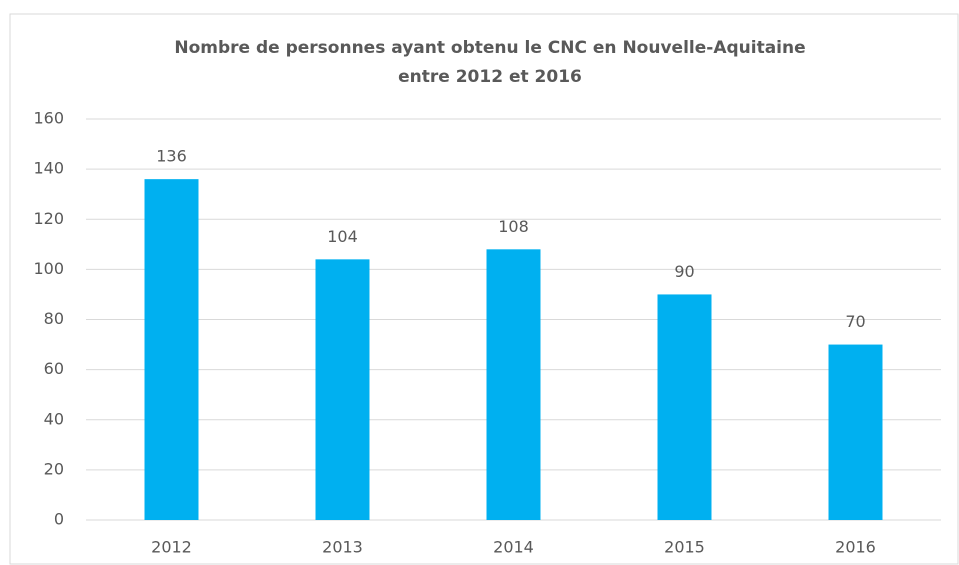 This screenshot has height=565, width=959. What do you see at coordinates (342, 547) in the screenshot?
I see `x-tick-label: 2013` at bounding box center [342, 547].